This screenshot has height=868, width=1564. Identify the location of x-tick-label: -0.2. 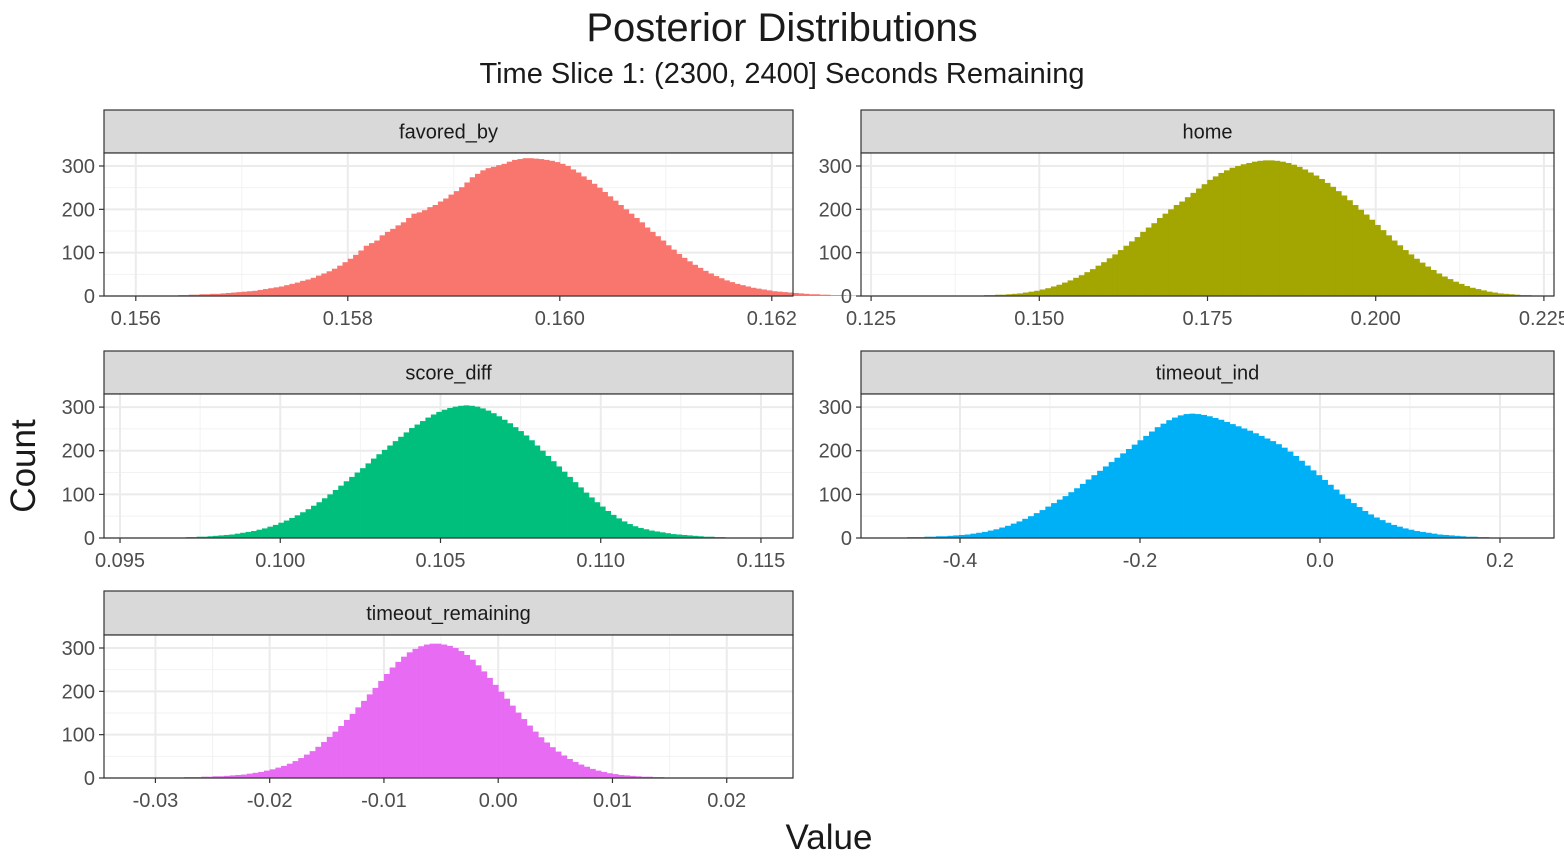
(1140, 561).